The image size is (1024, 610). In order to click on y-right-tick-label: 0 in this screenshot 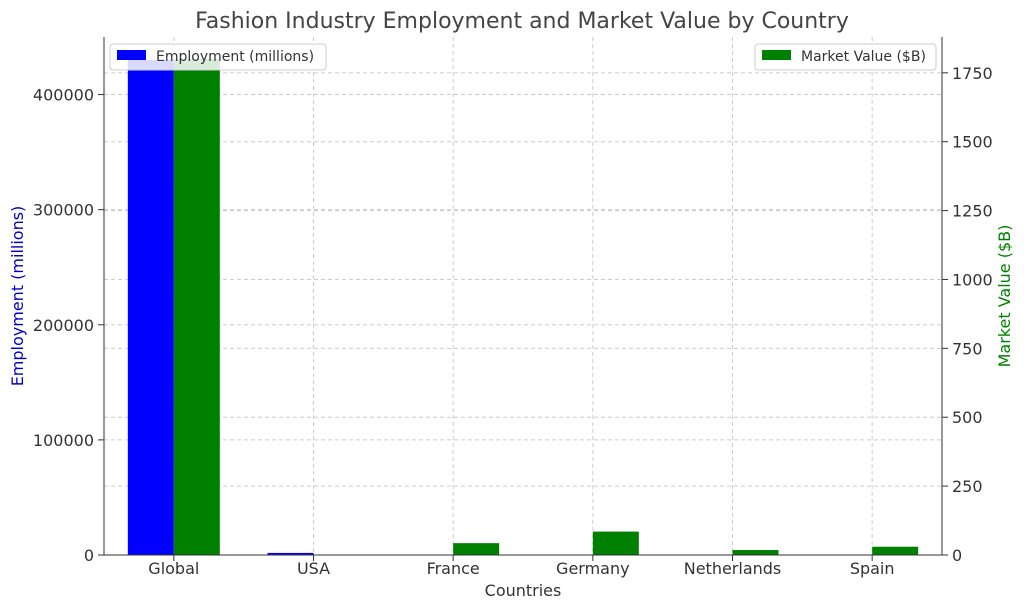, I will do `click(957, 555)`.